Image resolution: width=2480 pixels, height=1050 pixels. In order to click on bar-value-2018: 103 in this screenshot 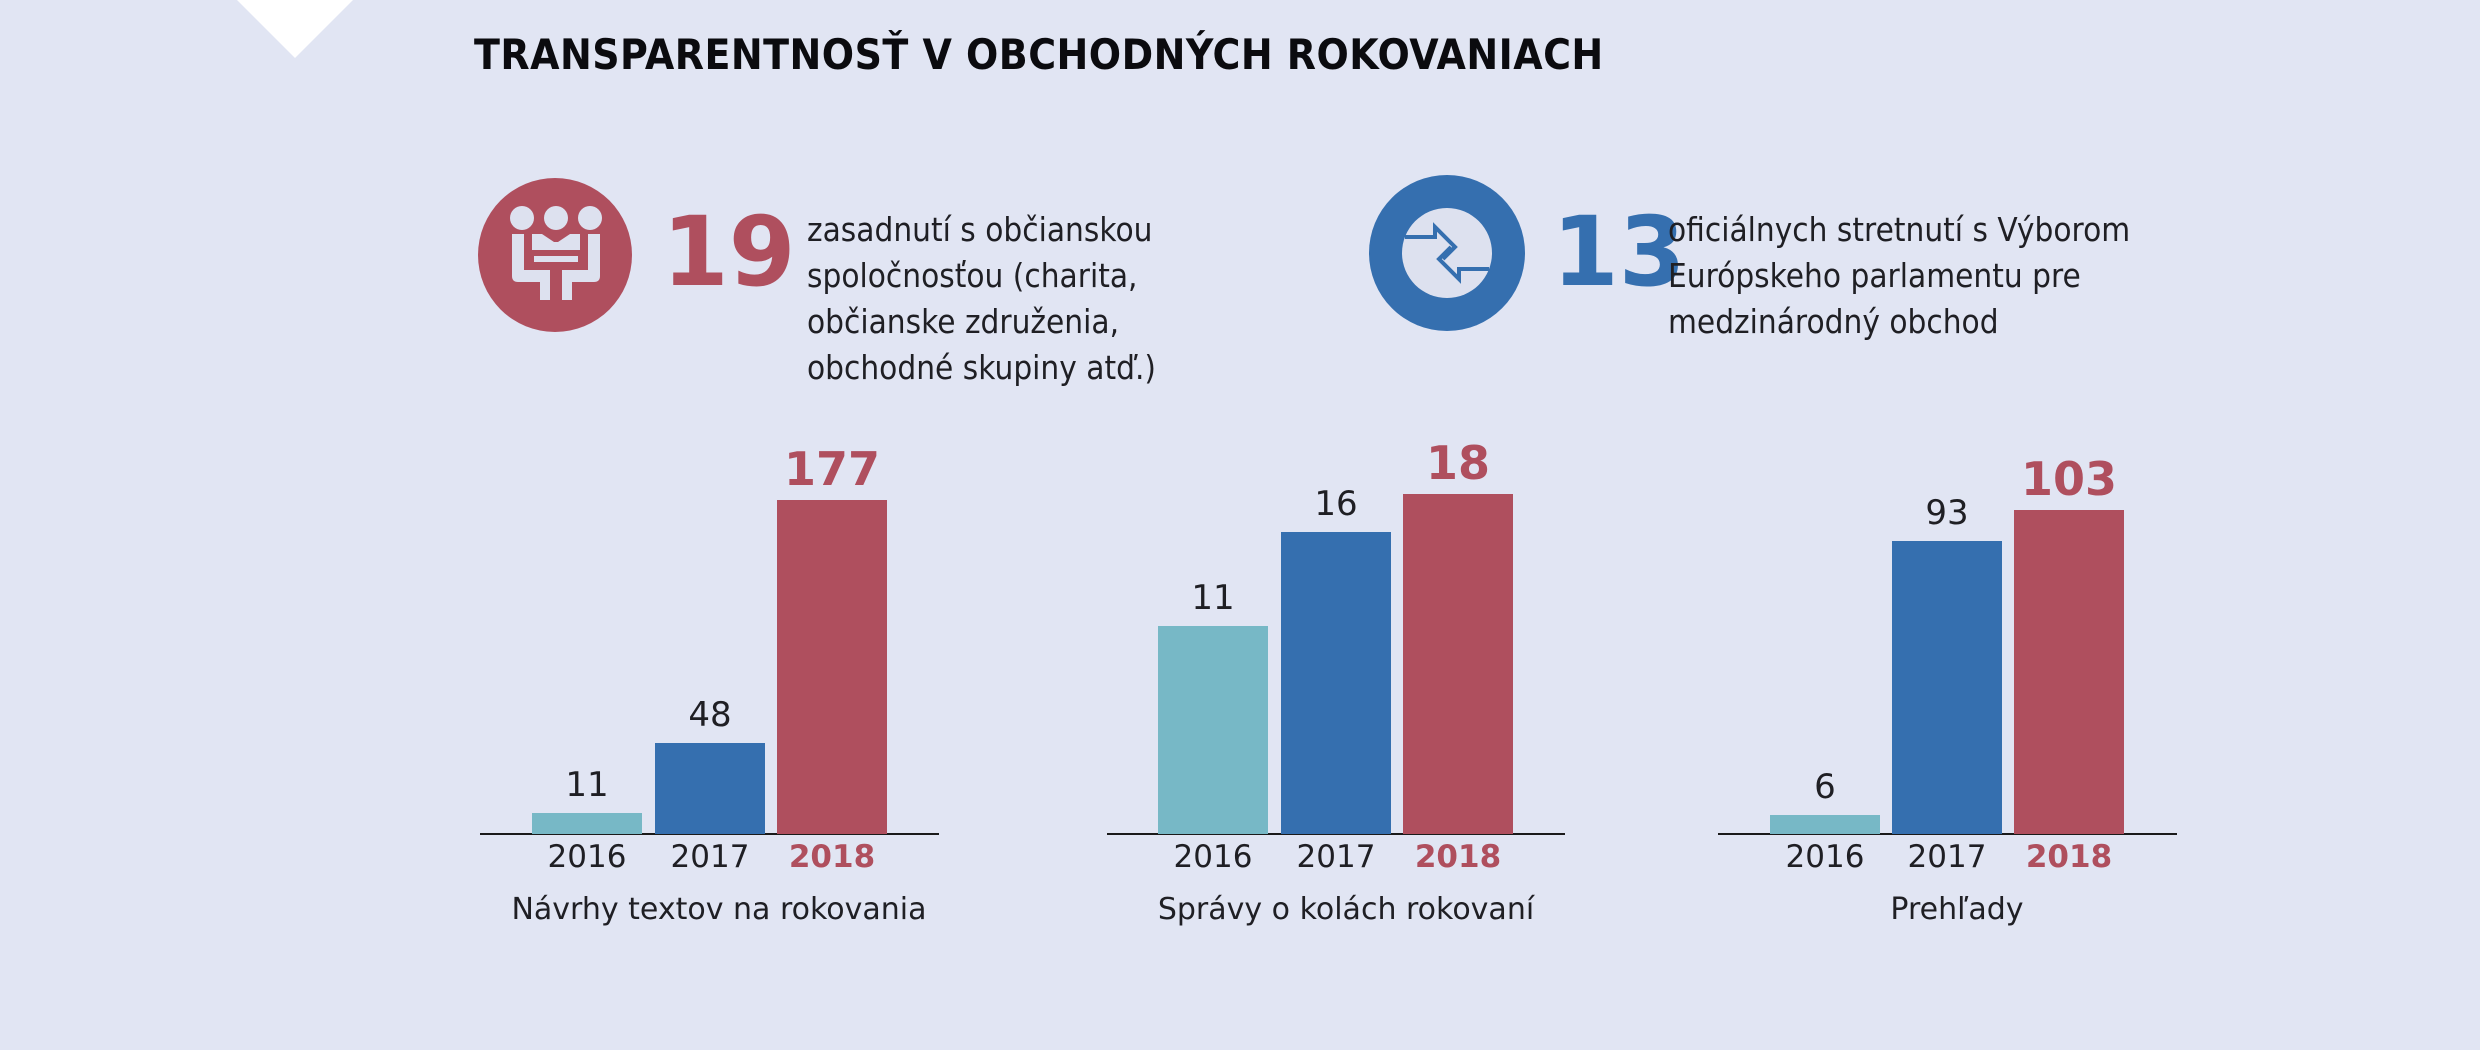, I will do `click(2069, 479)`.